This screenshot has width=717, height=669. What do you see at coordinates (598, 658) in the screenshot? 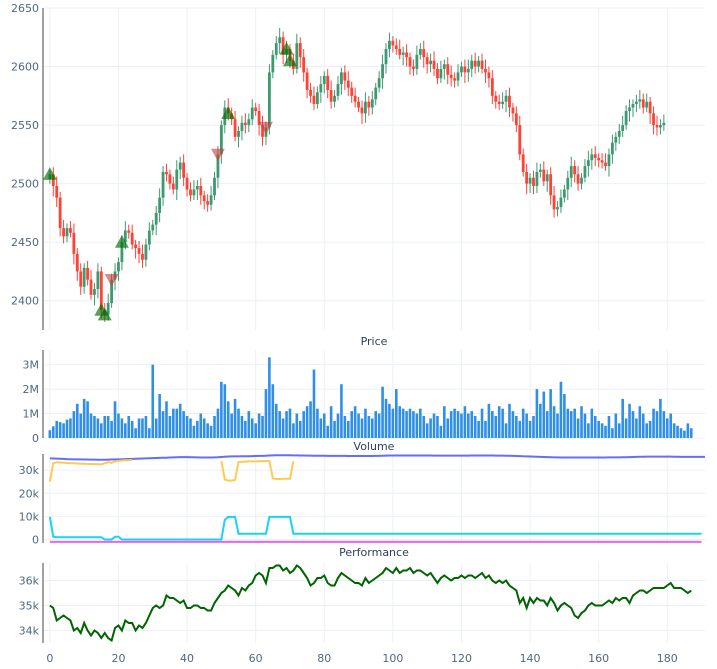
I see `x-tick-label: 160` at bounding box center [598, 658].